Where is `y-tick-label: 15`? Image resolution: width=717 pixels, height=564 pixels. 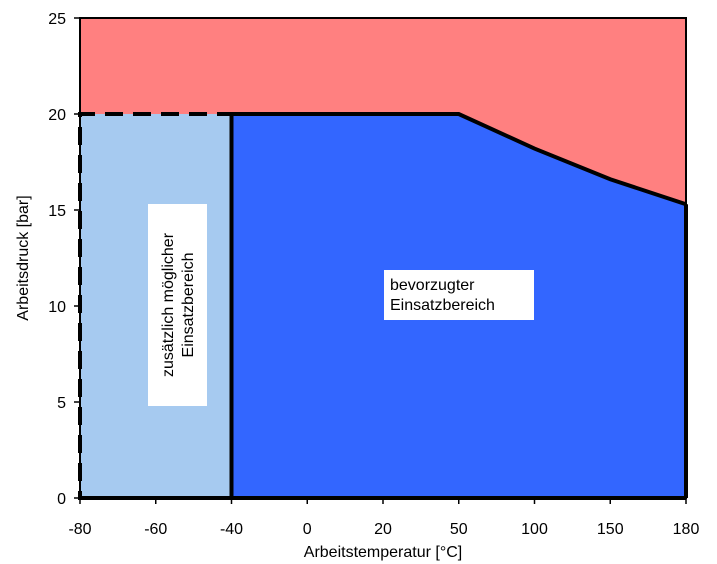 y-tick-label: 15 is located at coordinates (57, 211).